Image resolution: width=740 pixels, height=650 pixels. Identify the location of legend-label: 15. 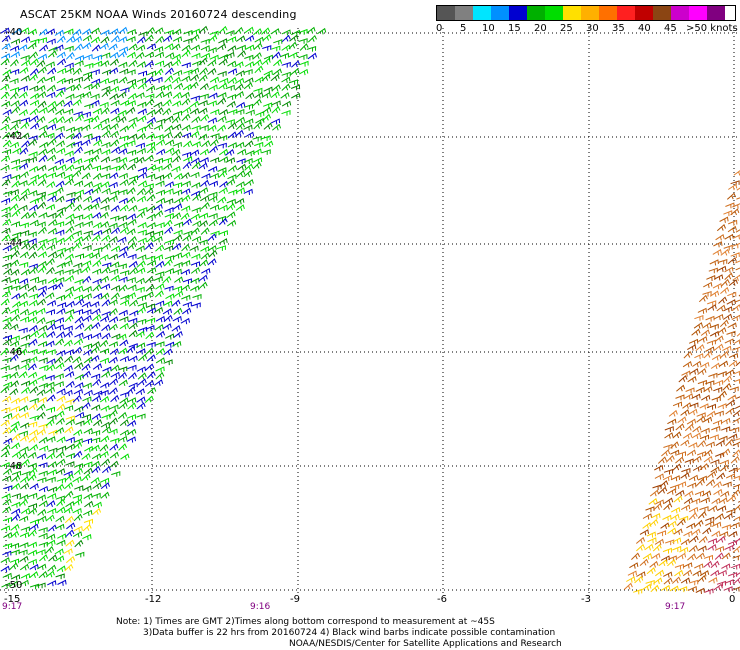
(514, 28).